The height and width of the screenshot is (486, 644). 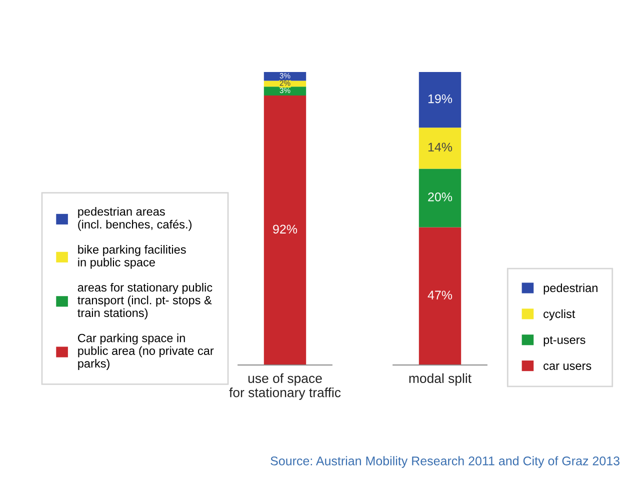 What do you see at coordinates (146, 352) in the screenshot?
I see `legend-label: Car parking space in public area (no private car parks)` at bounding box center [146, 352].